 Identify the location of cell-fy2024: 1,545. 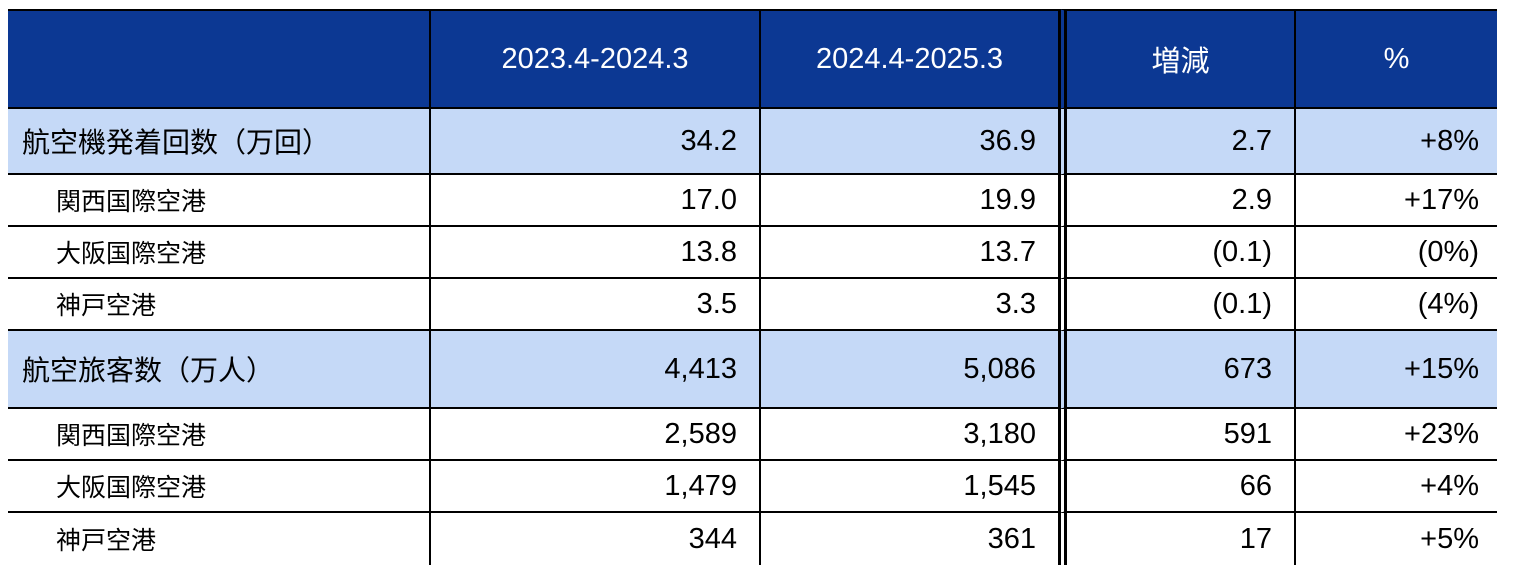
(908, 487).